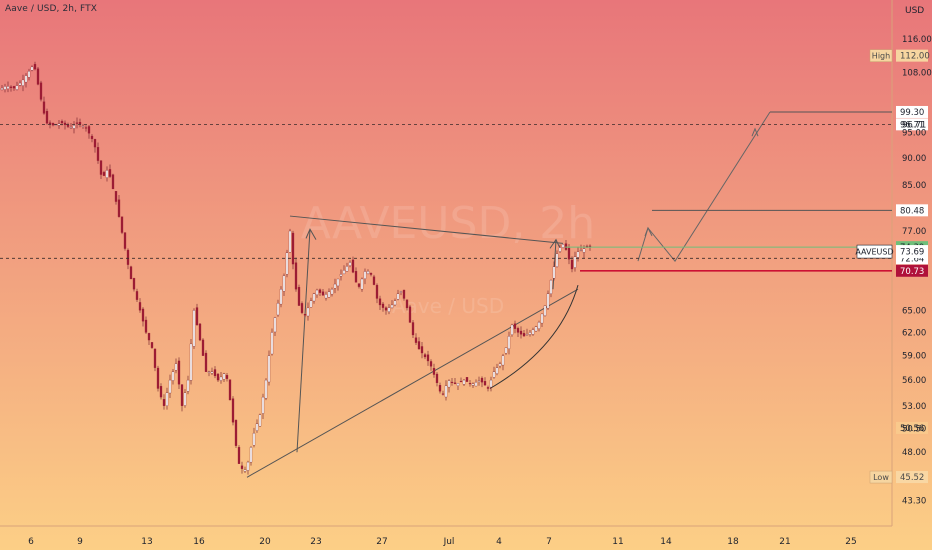 This screenshot has height=550, width=932. What do you see at coordinates (704, 186) in the screenshot?
I see `projection-path` at bounding box center [704, 186].